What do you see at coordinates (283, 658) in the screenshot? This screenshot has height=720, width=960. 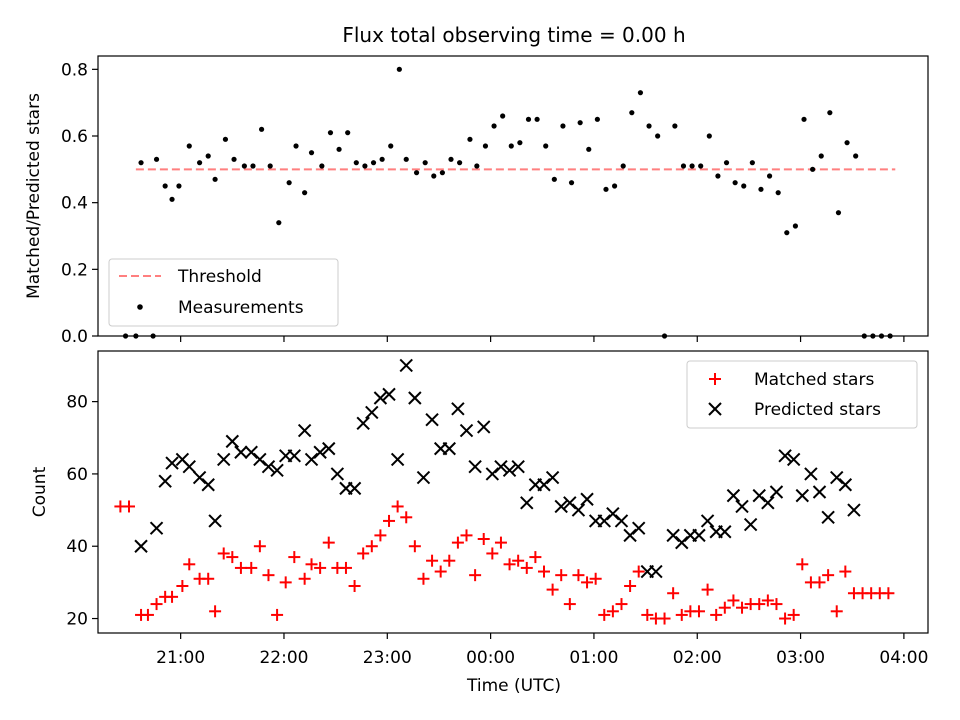 I see `bottom-xtick-label: 22:00` at bounding box center [283, 658].